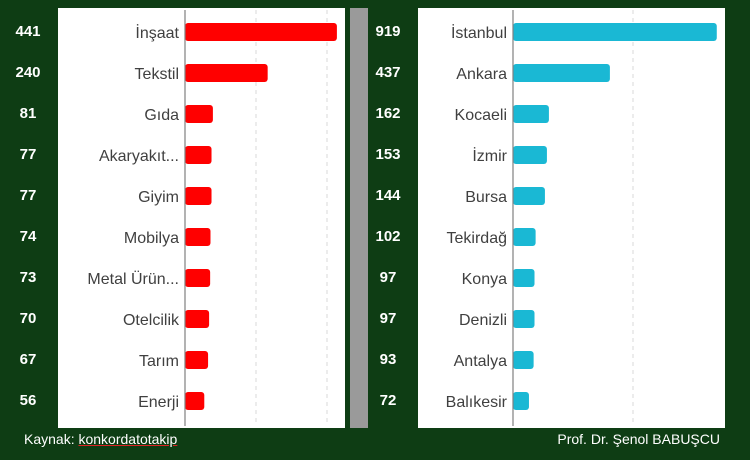 This screenshot has height=460, width=750. Describe the element at coordinates (158, 197) in the screenshot. I see `sector-category-label: Giyim` at that location.